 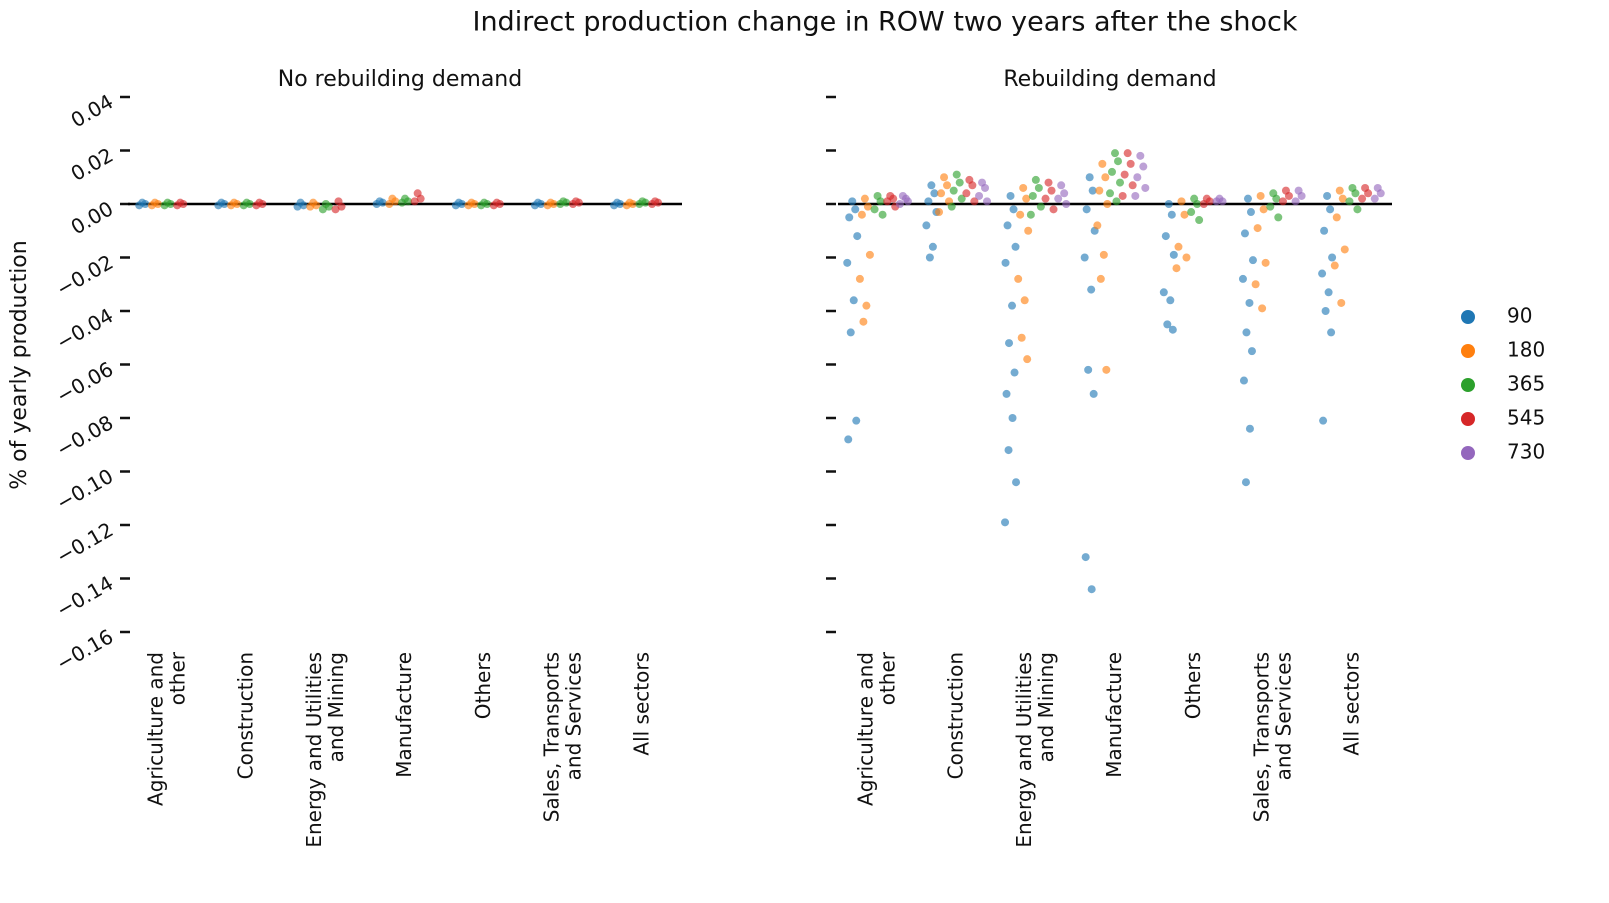 I want to click on legend-label: 730, so click(x=1526, y=452).